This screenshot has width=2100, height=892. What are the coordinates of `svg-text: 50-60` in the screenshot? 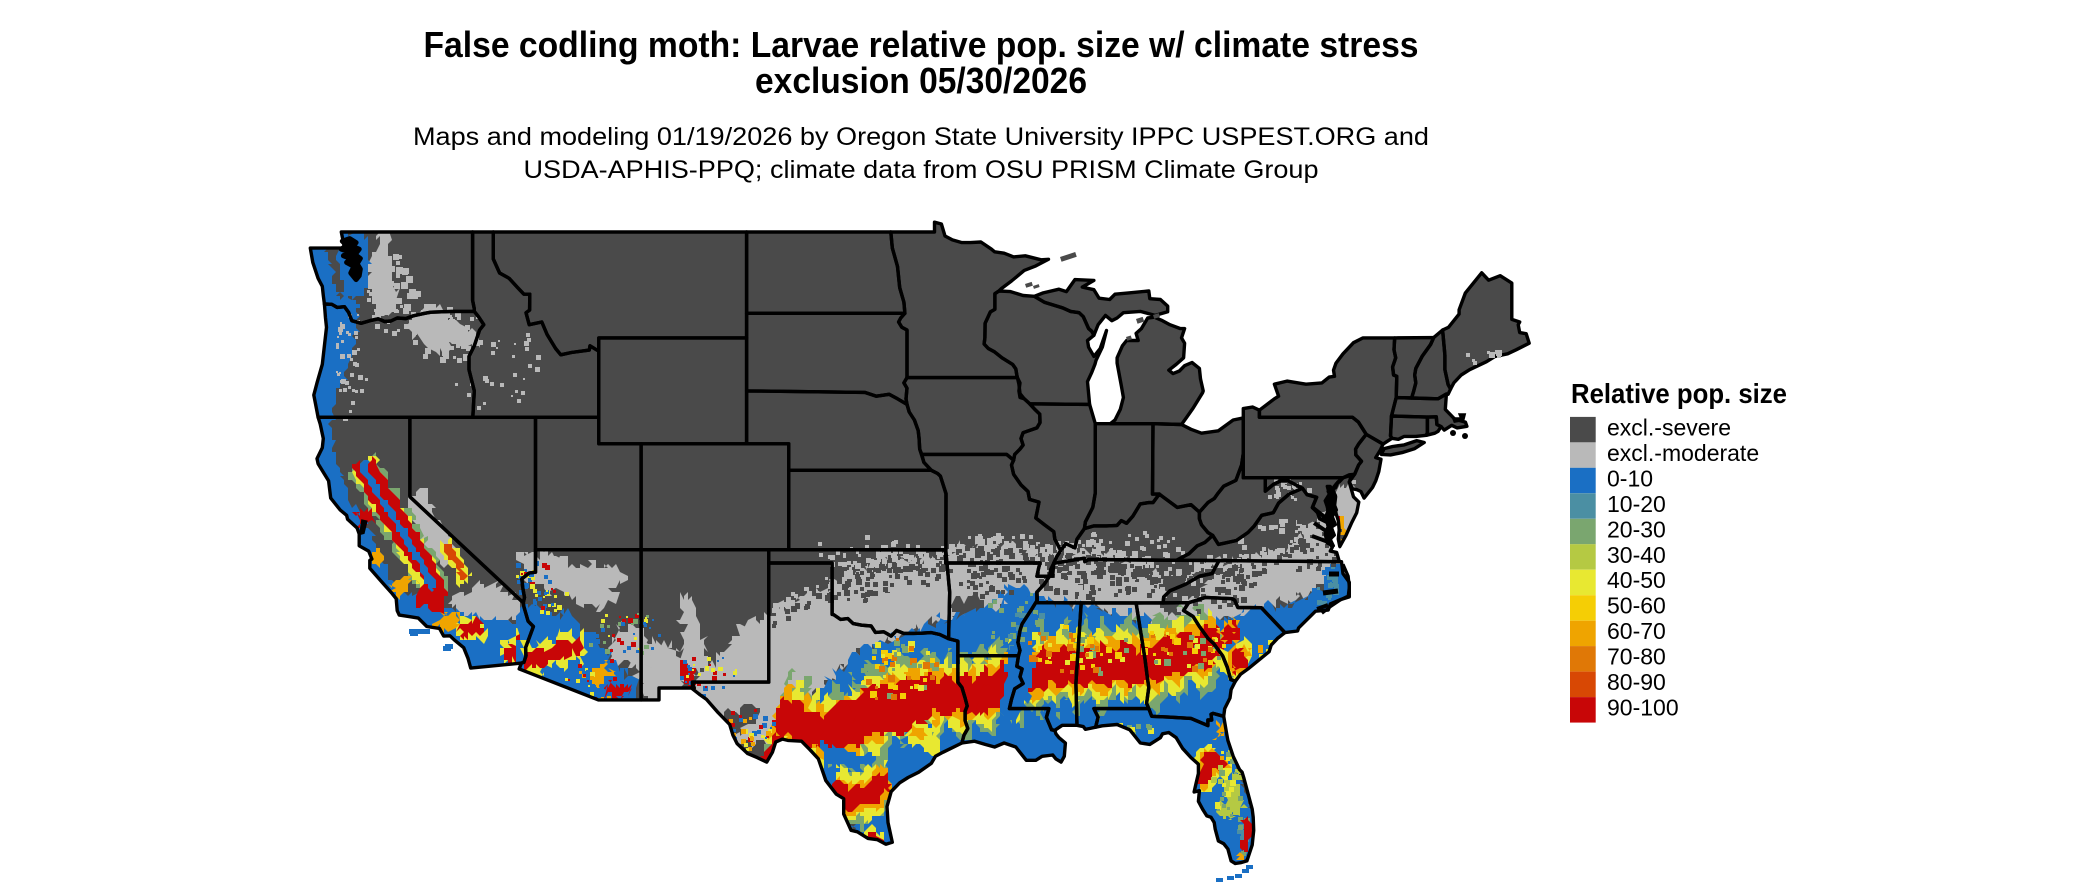 It's located at (1636, 606).